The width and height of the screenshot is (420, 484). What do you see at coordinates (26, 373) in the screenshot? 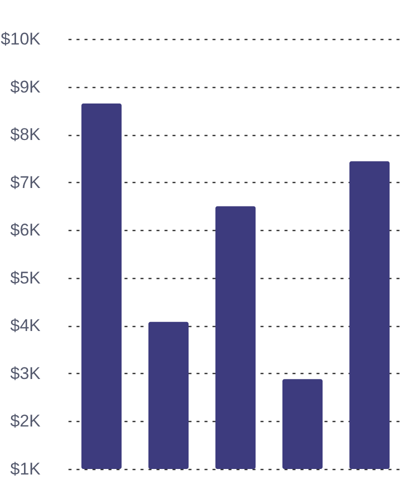
I see `y-tick-label: $3K` at bounding box center [26, 373].